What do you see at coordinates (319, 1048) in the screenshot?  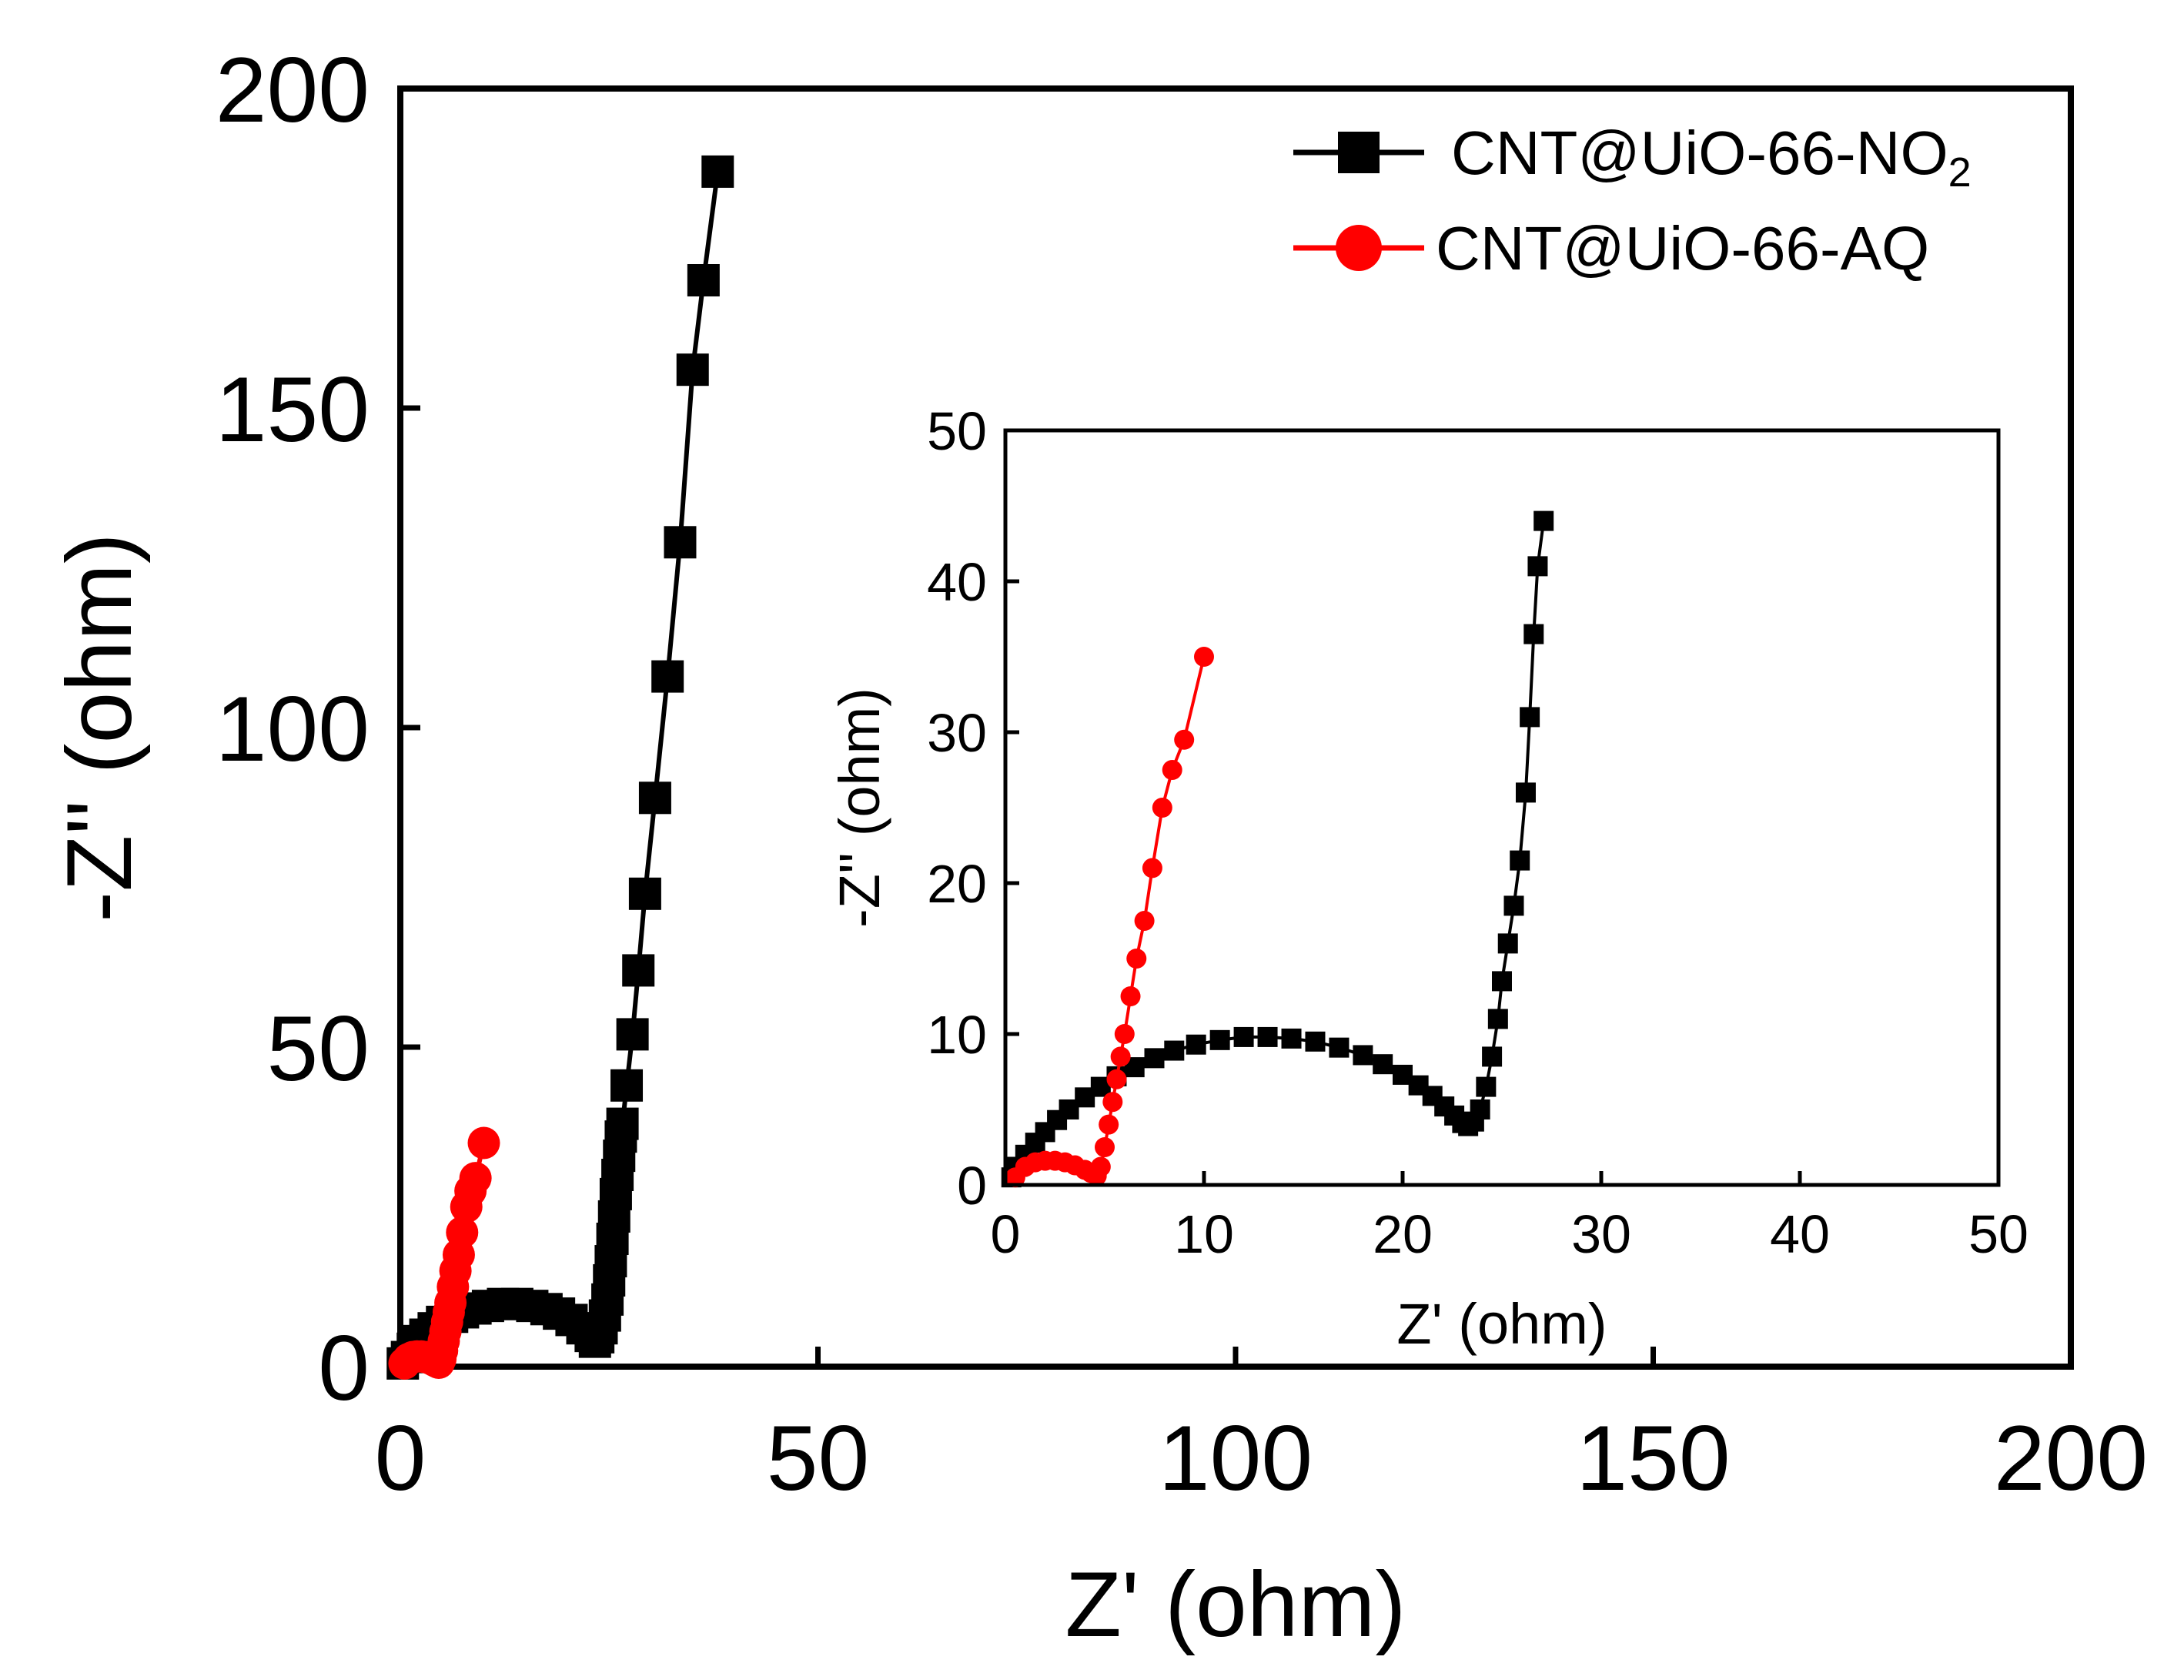 I see `main-y-tick-label: 50` at bounding box center [319, 1048].